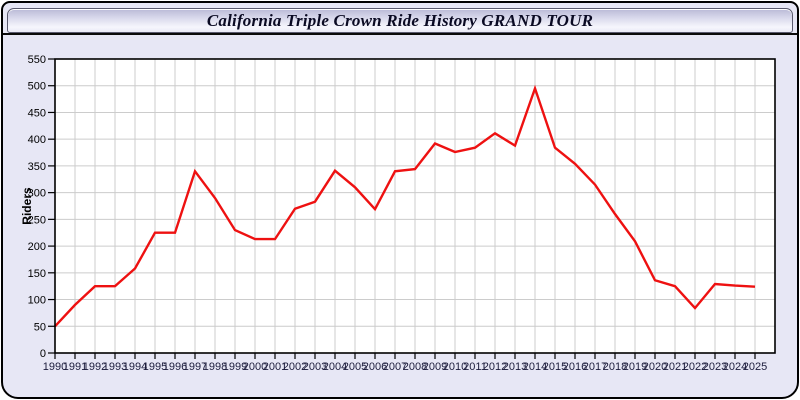 This screenshot has width=800, height=400. What do you see at coordinates (155, 367) in the screenshot?
I see `x-tick-label: 1995` at bounding box center [155, 367].